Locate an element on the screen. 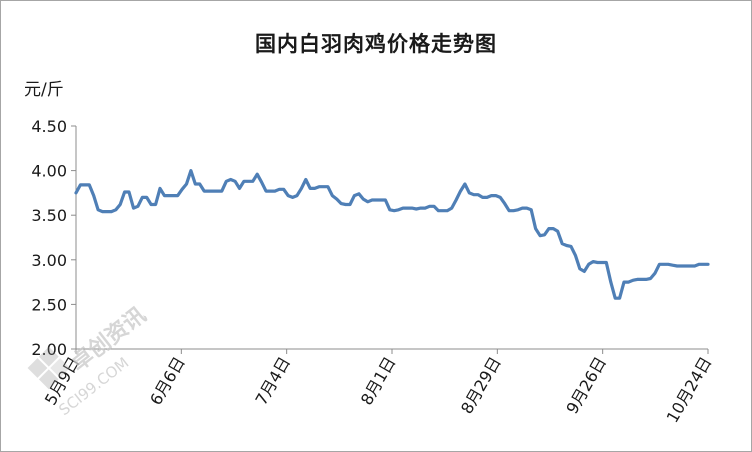  y-tick-label: 2.50 is located at coordinates (49, 304).